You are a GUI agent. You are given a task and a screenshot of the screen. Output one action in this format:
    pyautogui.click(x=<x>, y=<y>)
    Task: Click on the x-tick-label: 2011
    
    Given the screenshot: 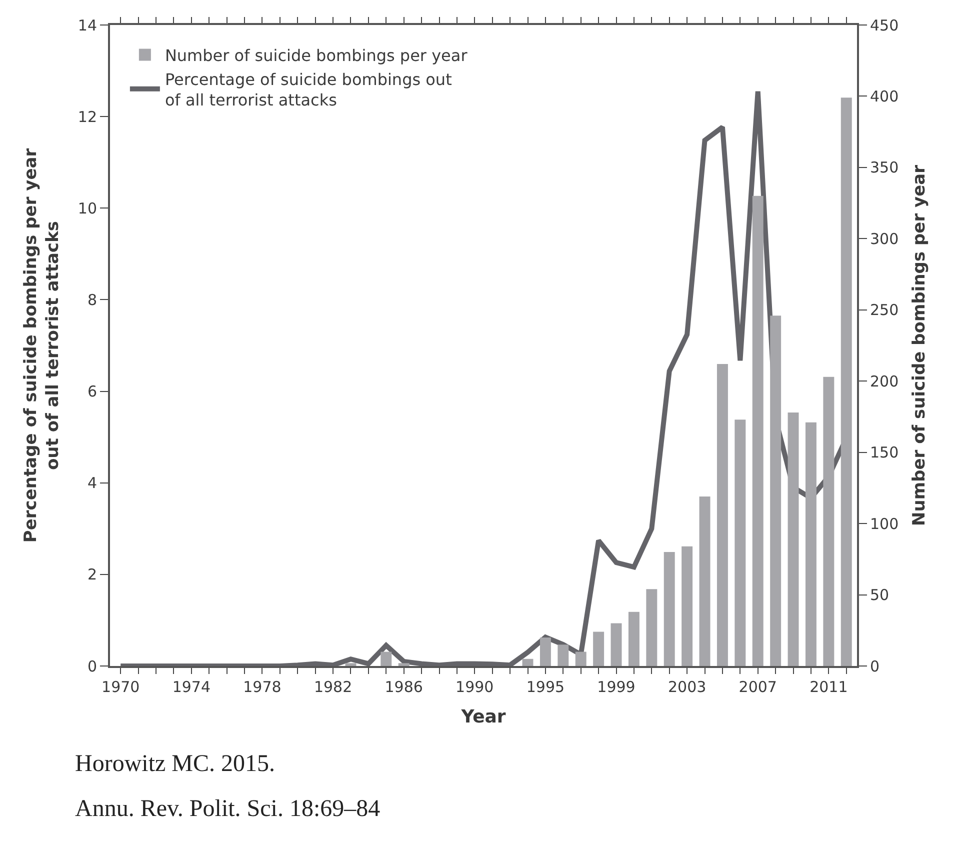 What is the action you would take?
    pyautogui.click(x=829, y=687)
    